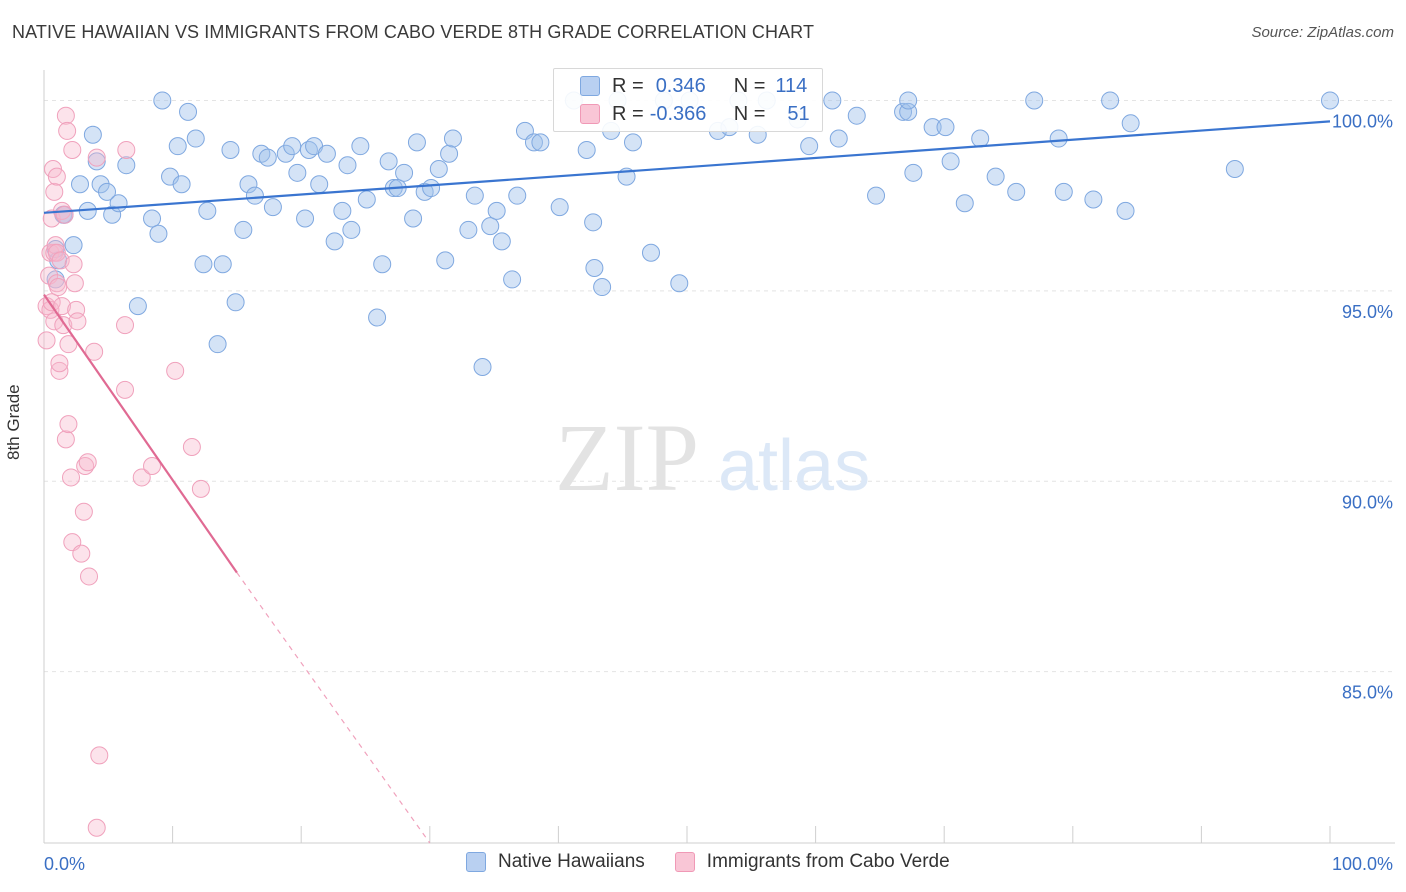 This screenshot has height=892, width=1406. What do you see at coordinates (628, 85) in the screenshot?
I see `r-label: R =` at bounding box center [628, 85].